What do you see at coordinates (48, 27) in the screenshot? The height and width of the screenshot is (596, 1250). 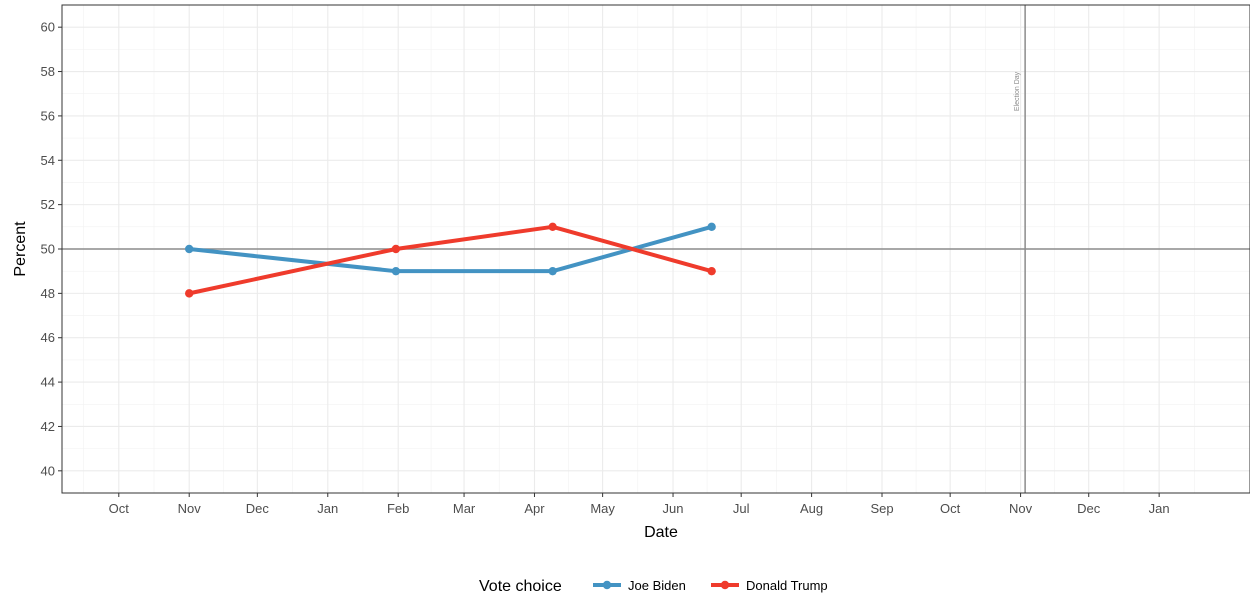 I see `y-tick-label: 60` at bounding box center [48, 27].